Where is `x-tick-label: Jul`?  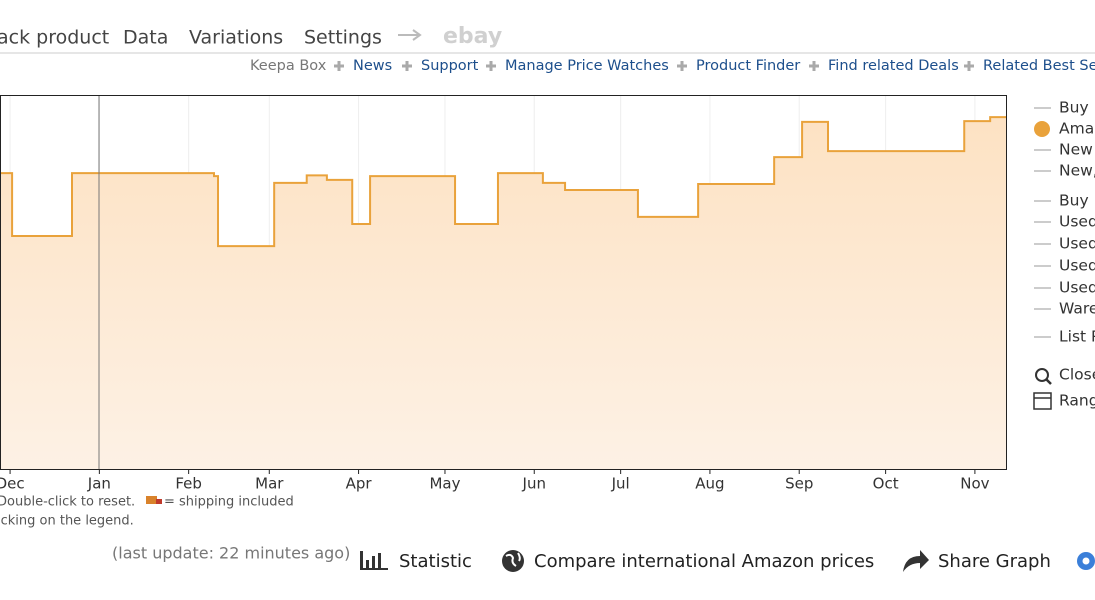
x-tick-label: Jul is located at coordinates (620, 484).